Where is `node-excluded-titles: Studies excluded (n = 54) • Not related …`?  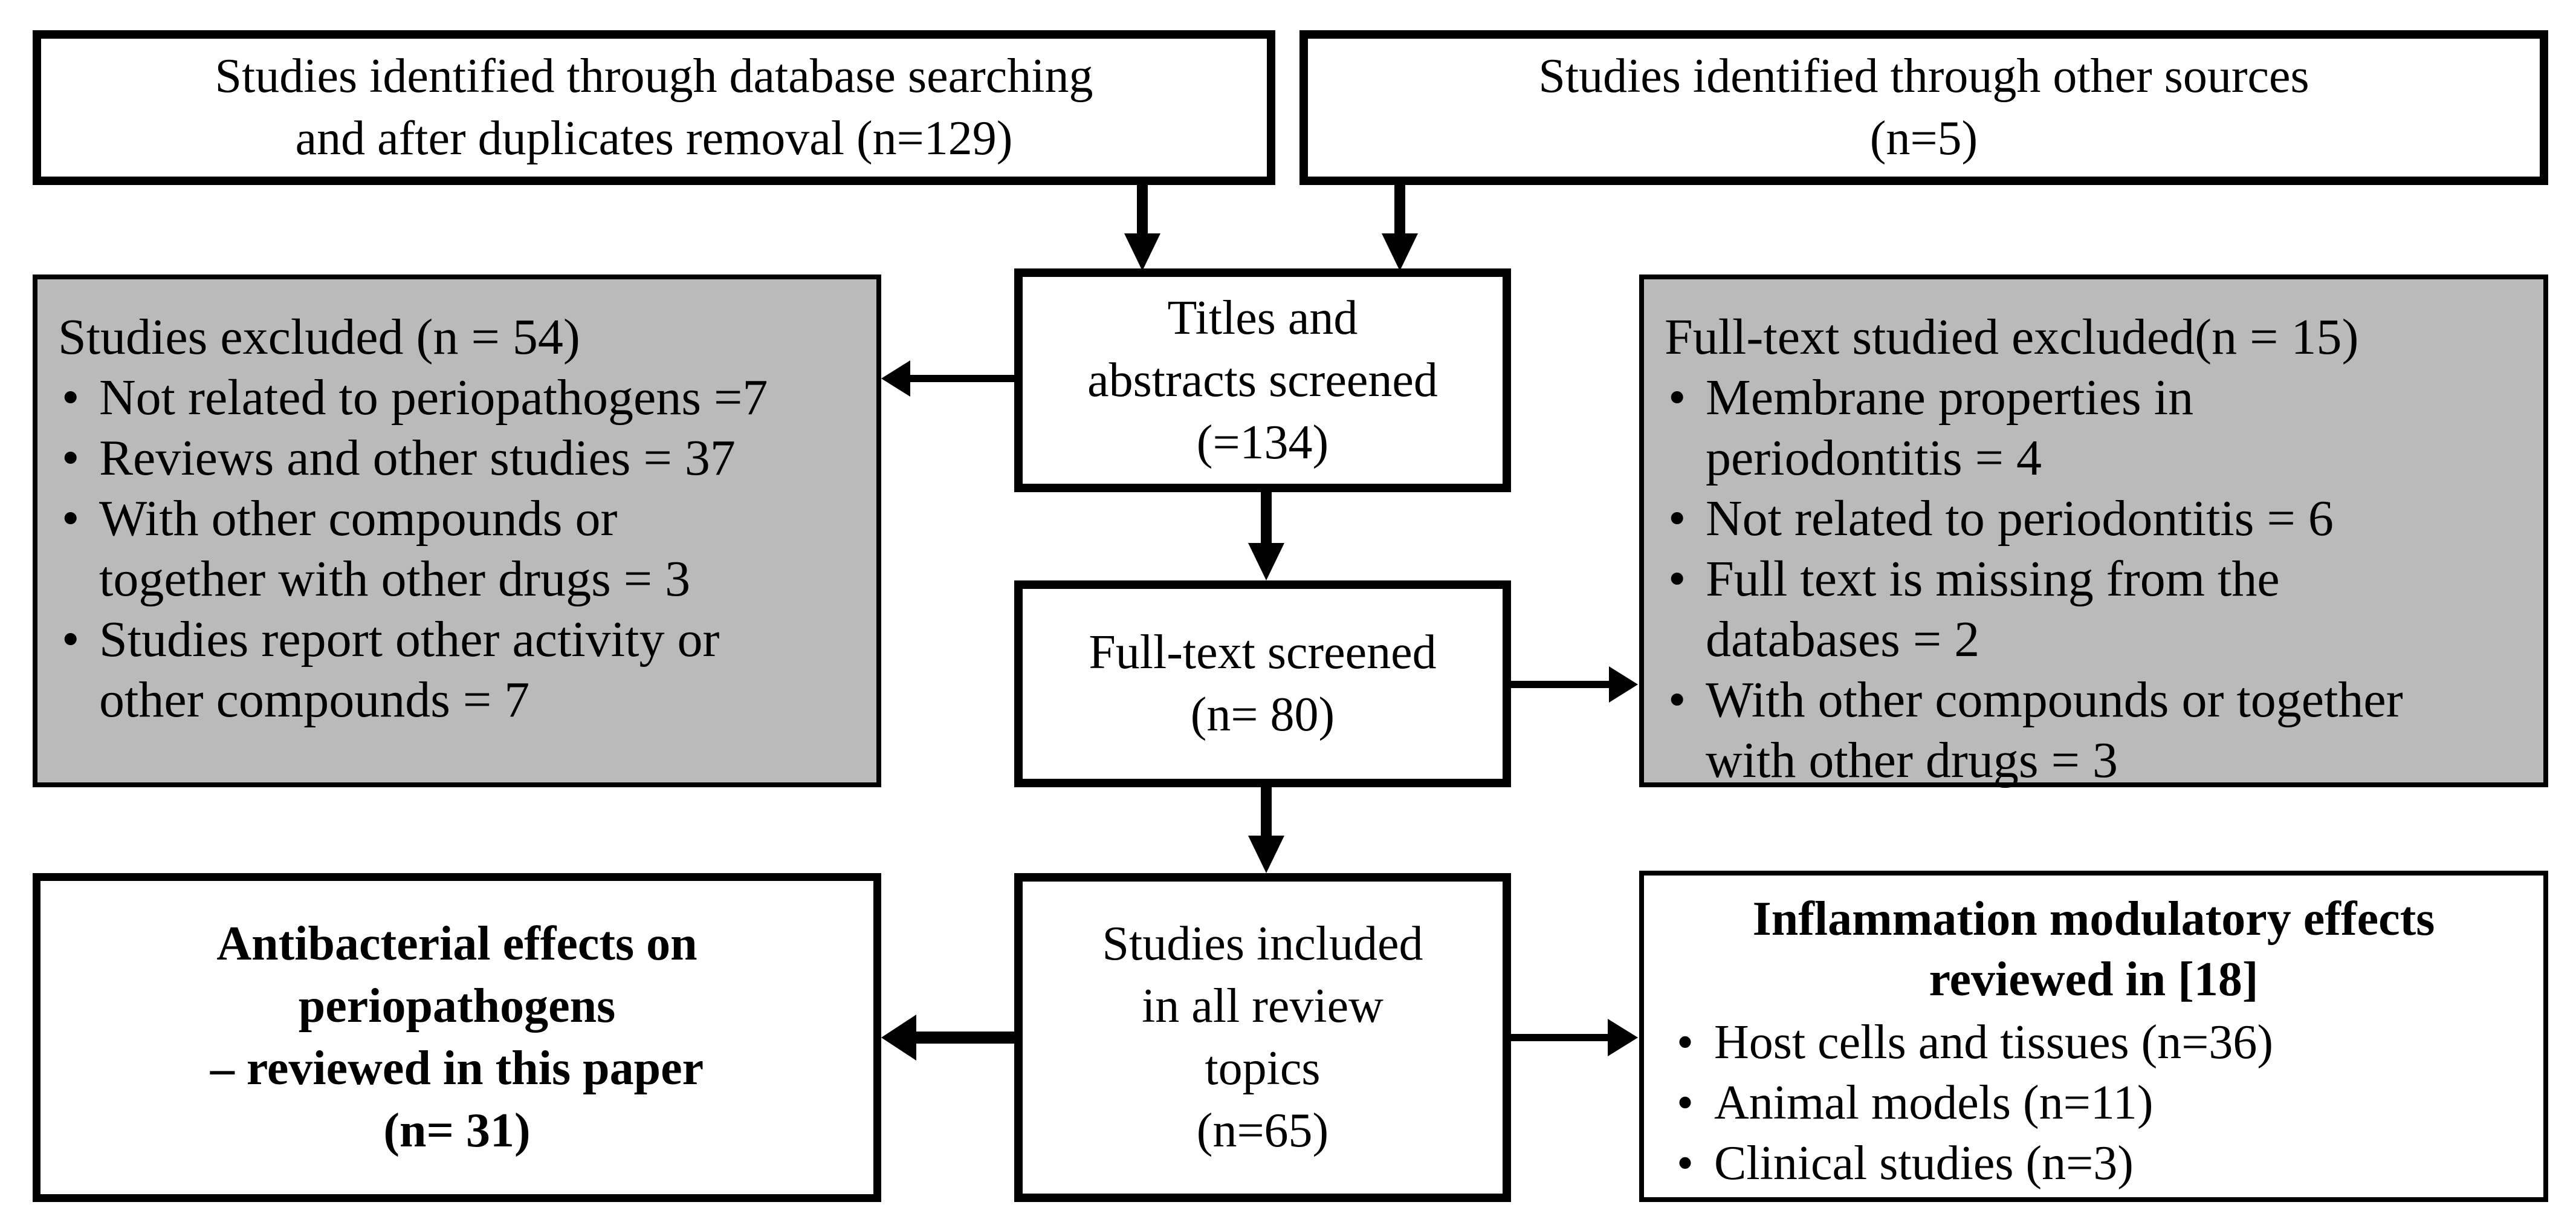 node-excluded-titles: Studies excluded (n = 54) • Not related … is located at coordinates (457, 531).